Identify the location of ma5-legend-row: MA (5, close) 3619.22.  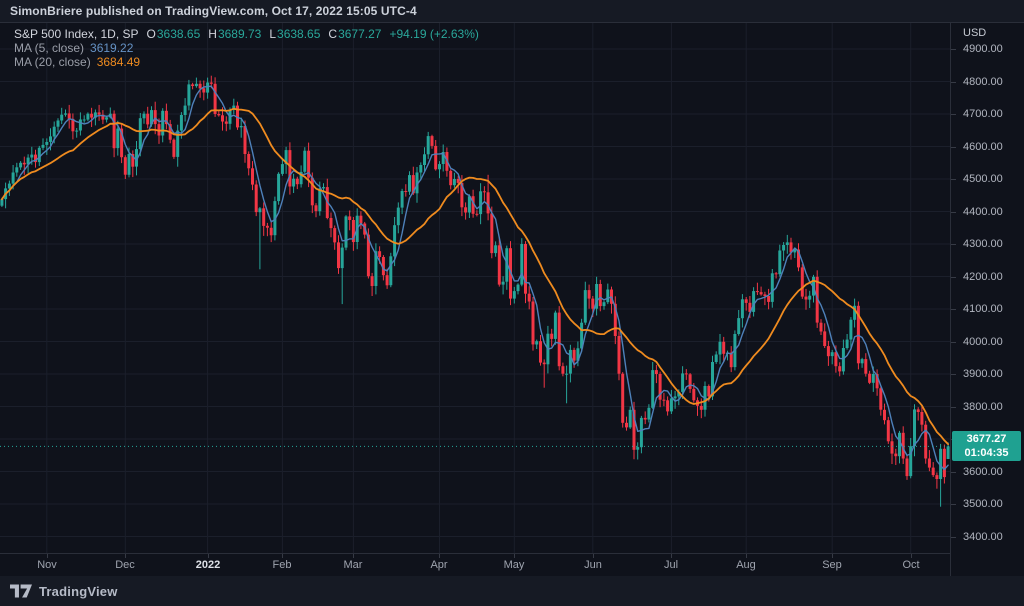
(246, 48).